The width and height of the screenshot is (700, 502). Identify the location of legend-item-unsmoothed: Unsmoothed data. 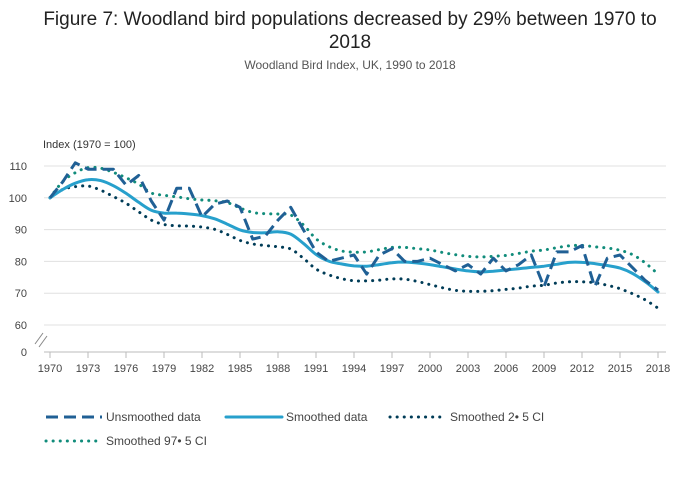
(123, 417).